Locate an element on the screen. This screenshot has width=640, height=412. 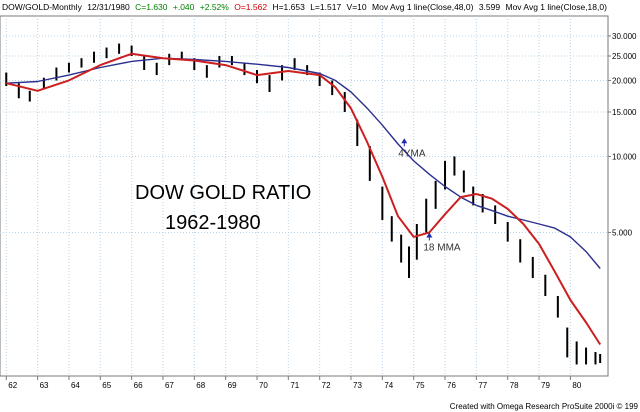
y-tick-label: 15.000 is located at coordinates (624, 112).